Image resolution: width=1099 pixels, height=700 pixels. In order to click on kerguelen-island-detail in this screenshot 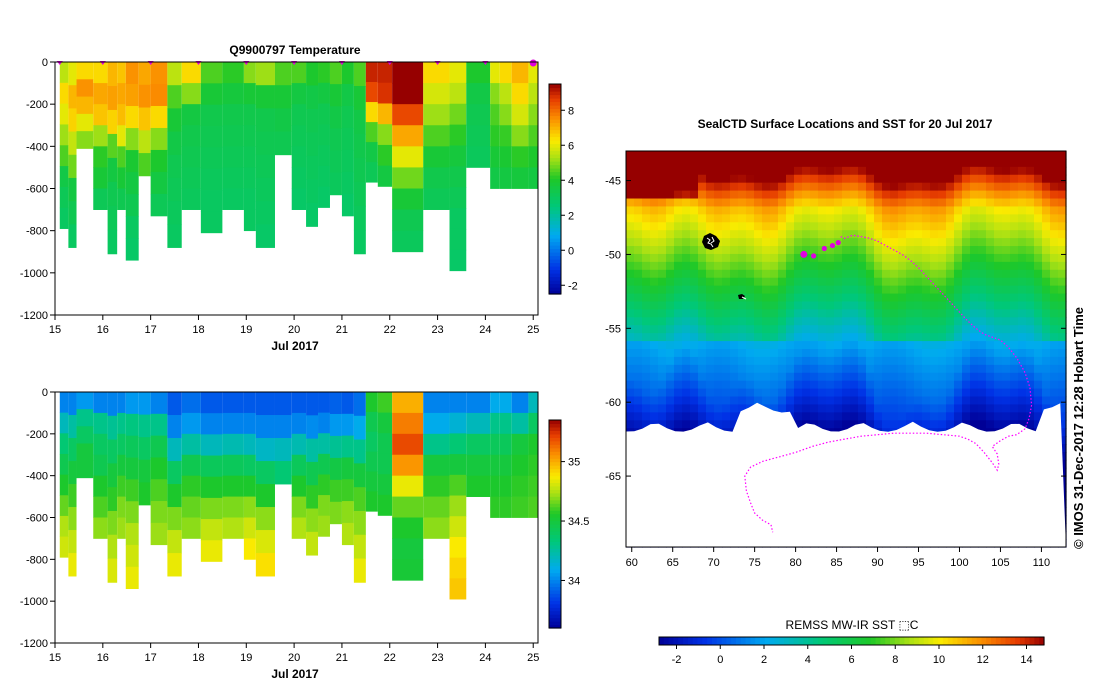, I will do `click(710, 242)`.